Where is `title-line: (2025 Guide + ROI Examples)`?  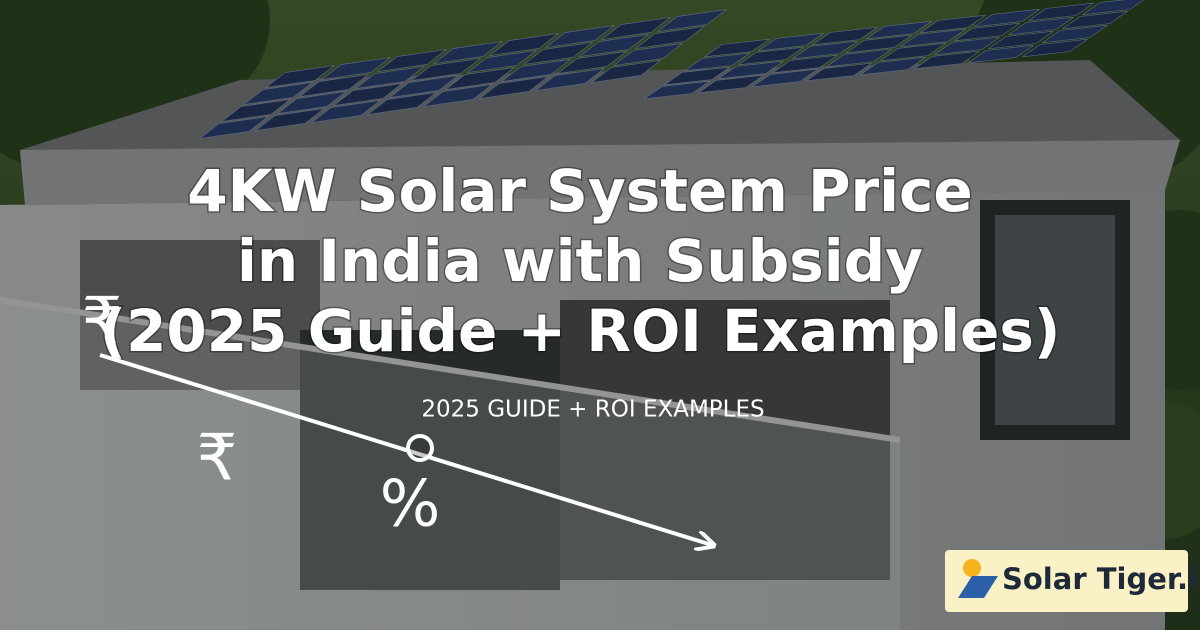 title-line: (2025 Guide + ROI Examples) is located at coordinates (580, 331).